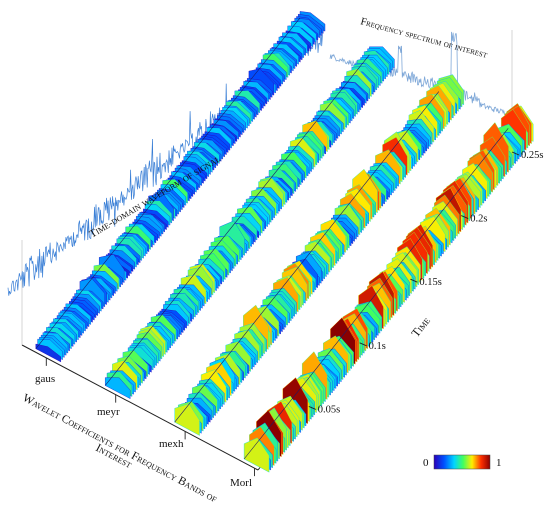  I want to click on ridge-slice-meyr, so click(118, 388).